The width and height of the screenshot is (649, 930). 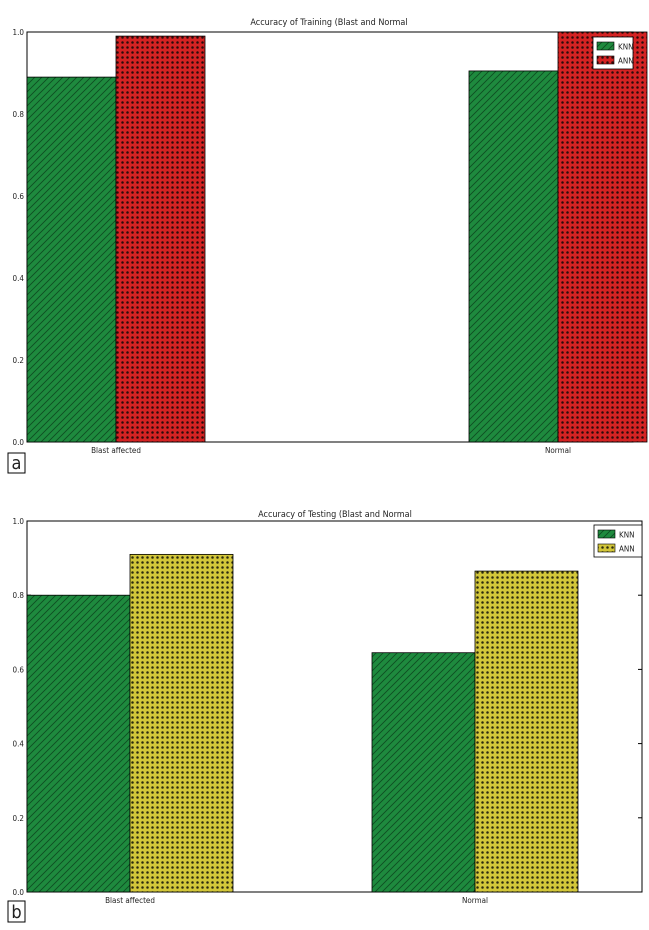 What do you see at coordinates (335, 515) in the screenshot?
I see `chart-title: Accuracy of Testing (Blast and Normal` at bounding box center [335, 515].